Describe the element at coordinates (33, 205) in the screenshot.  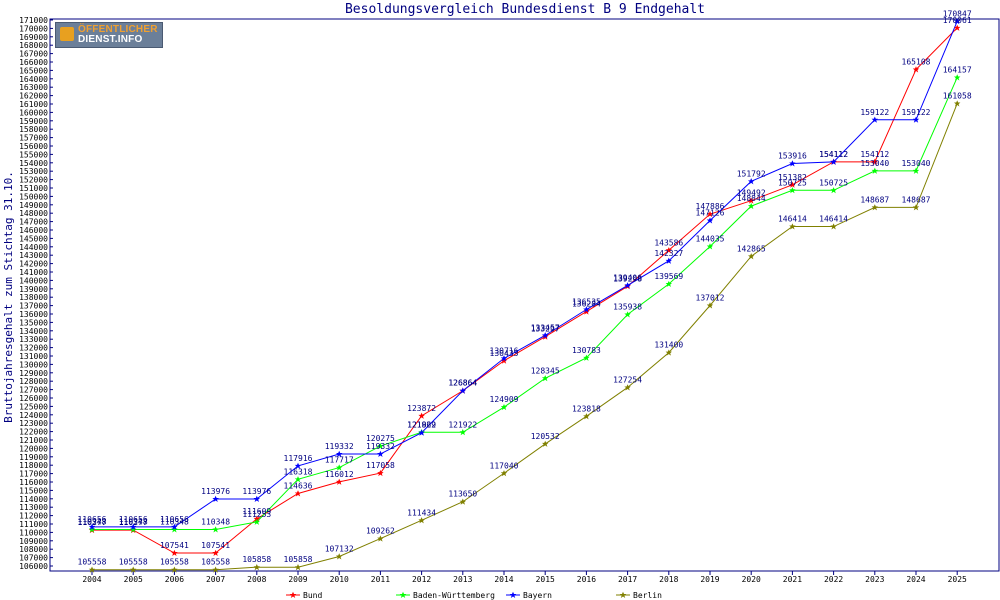
I see `y-tick-label: 149000` at that location.